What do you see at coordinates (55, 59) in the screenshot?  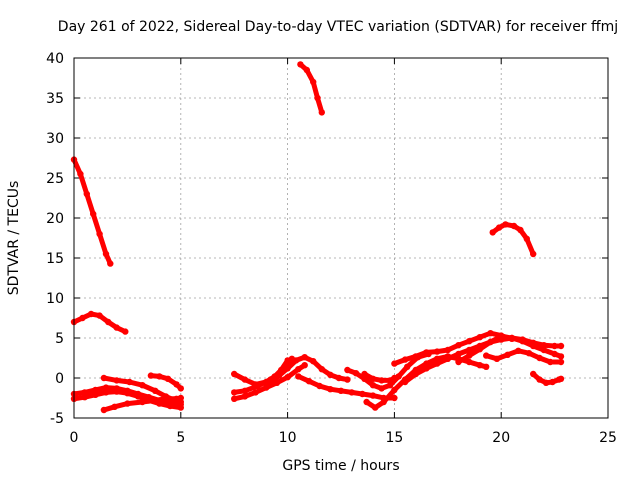 I see `y-tick-label: 40` at bounding box center [55, 59].